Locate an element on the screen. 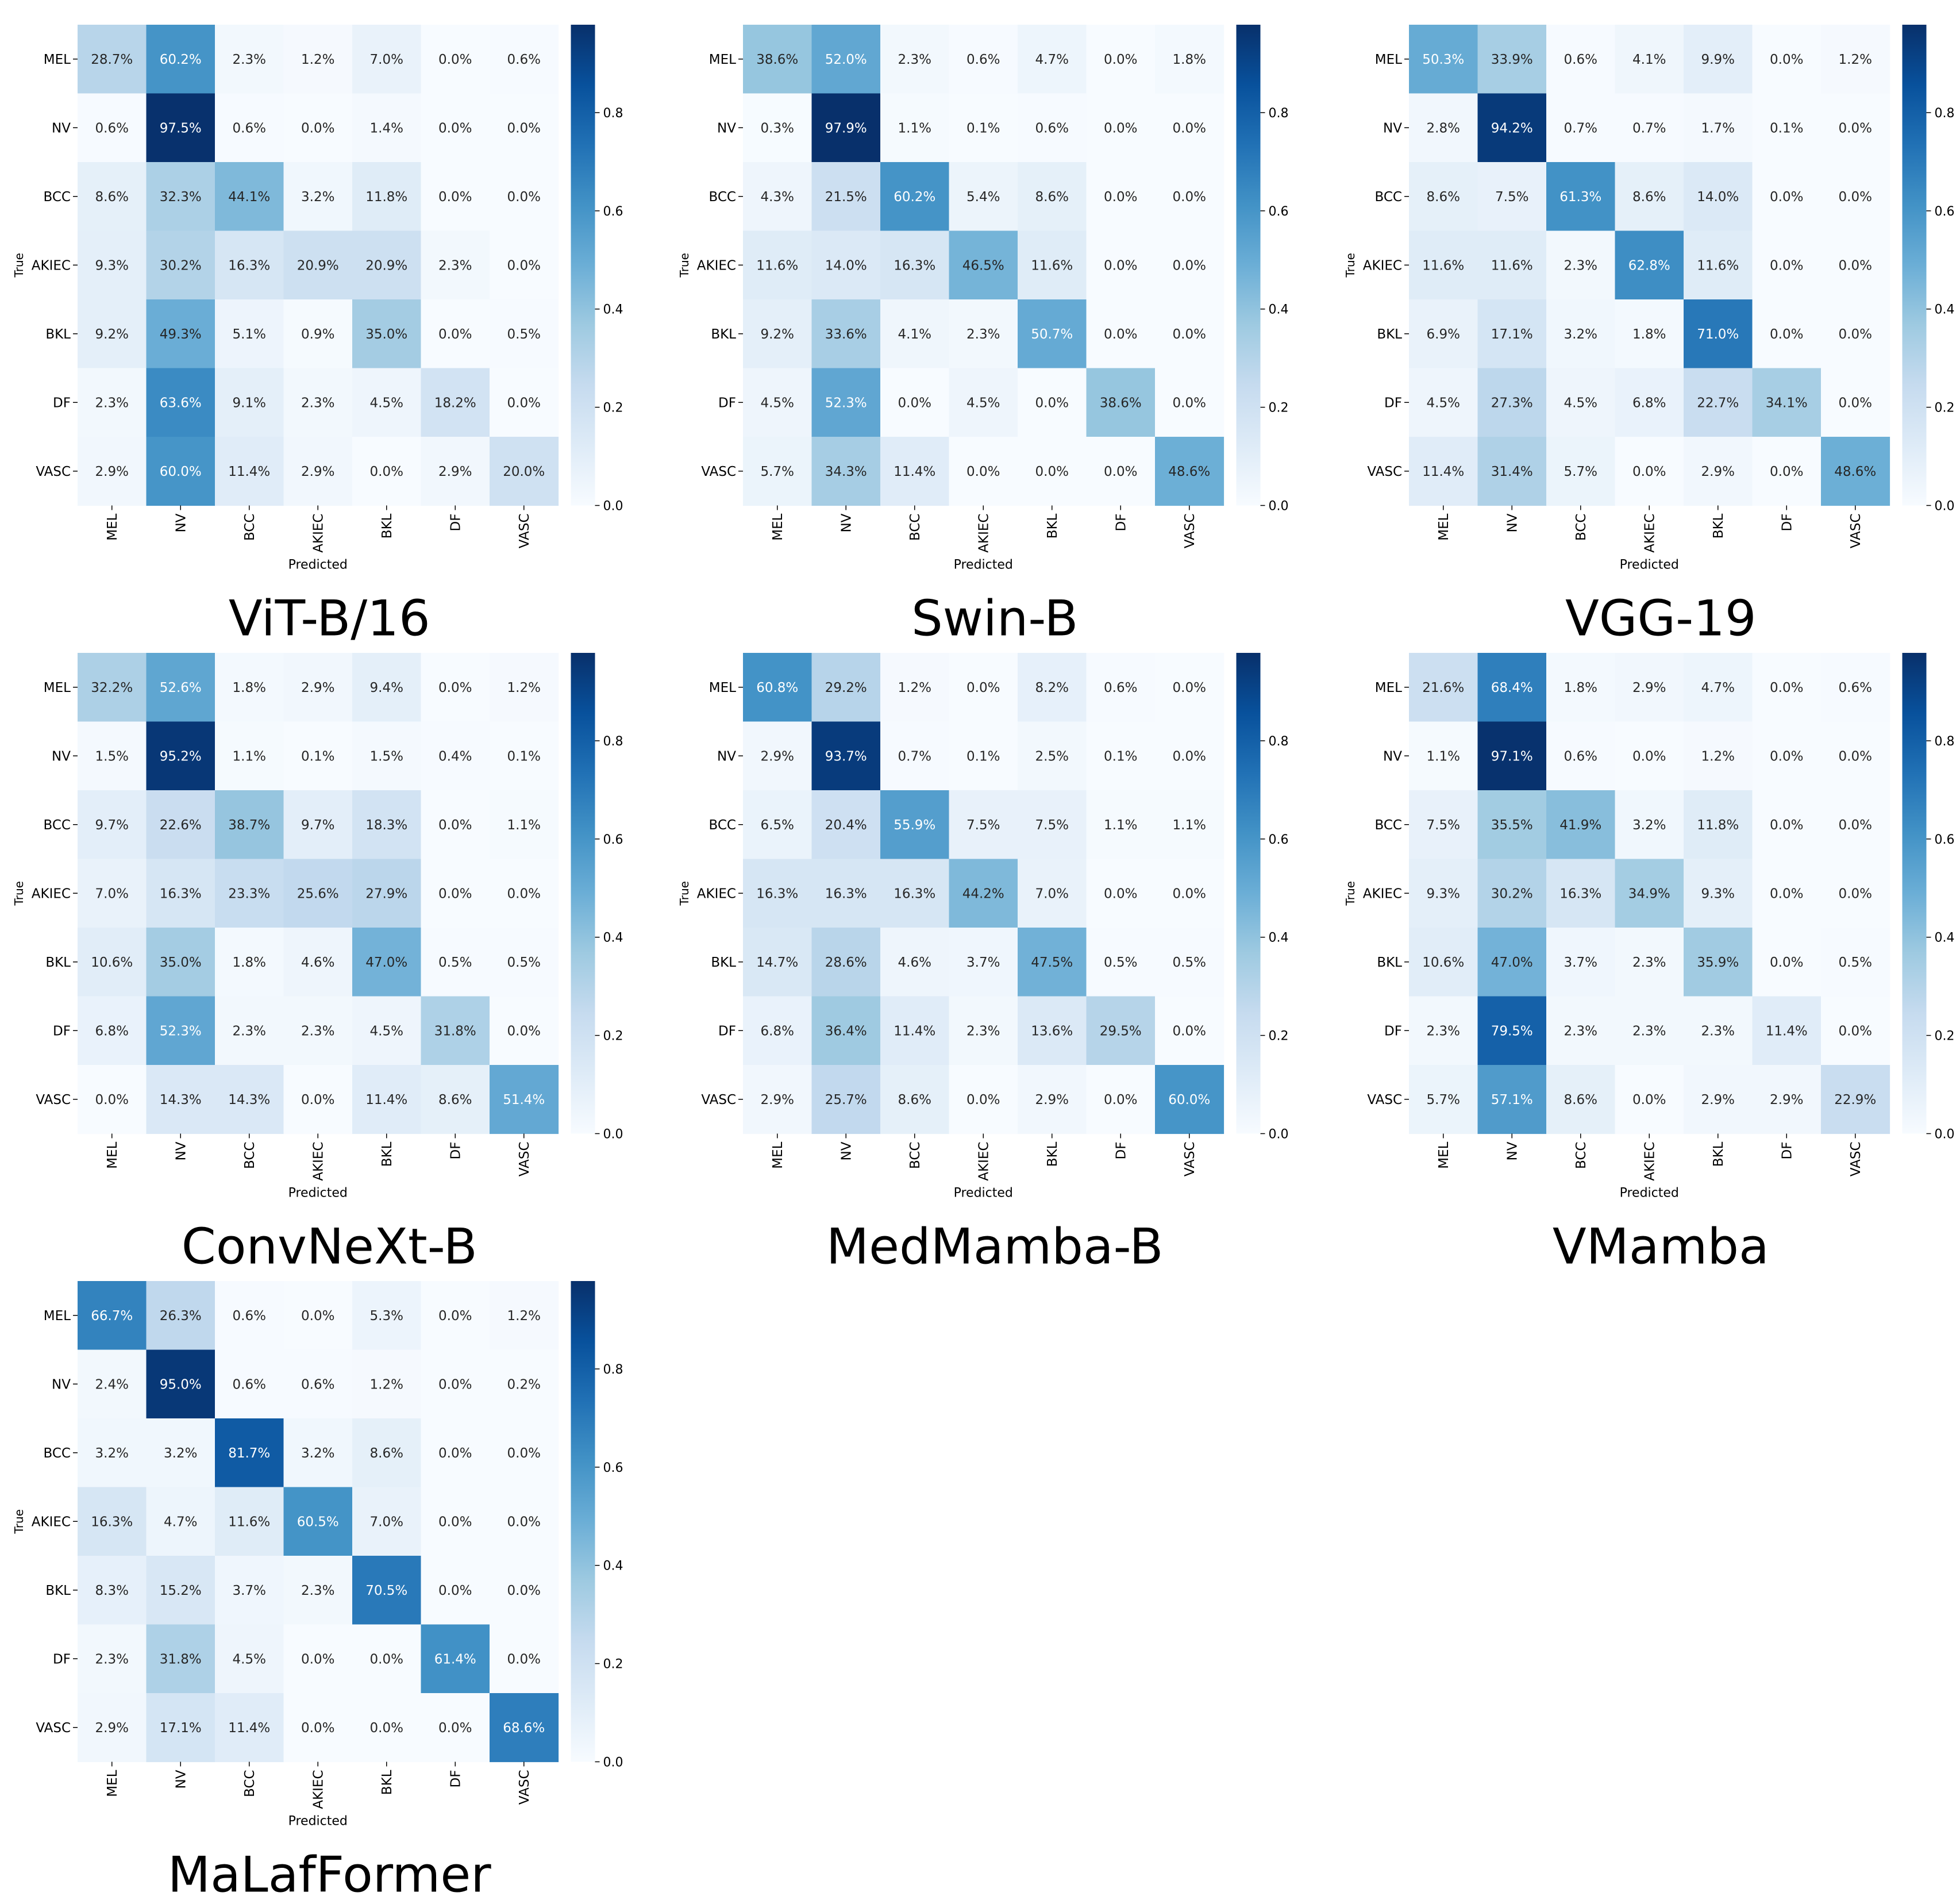 The image size is (1960, 1900). y-tick-label: VASC is located at coordinates (53, 471).